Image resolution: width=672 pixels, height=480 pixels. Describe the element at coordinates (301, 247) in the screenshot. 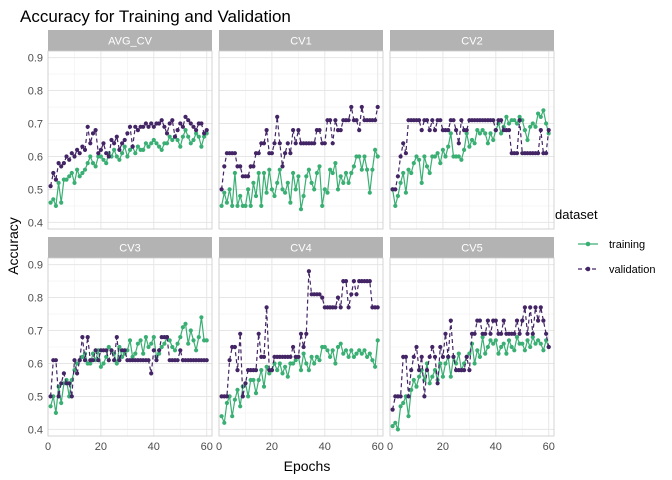

I see `strip-background` at that location.